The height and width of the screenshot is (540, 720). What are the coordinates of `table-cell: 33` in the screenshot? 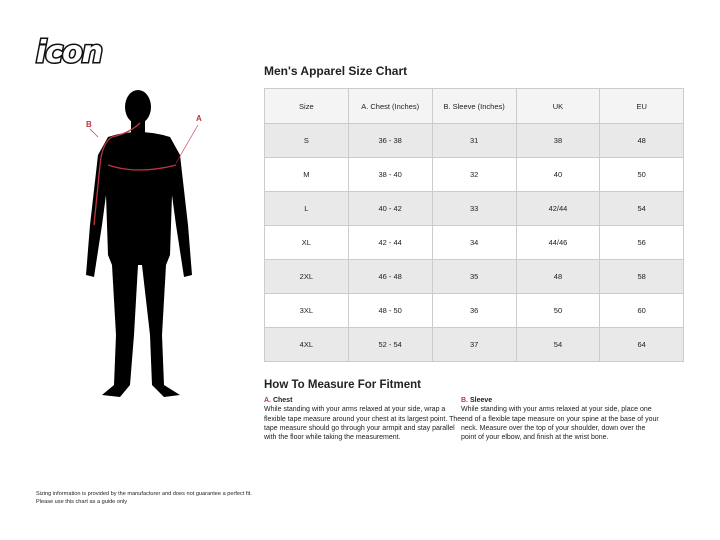 It's located at (474, 208).